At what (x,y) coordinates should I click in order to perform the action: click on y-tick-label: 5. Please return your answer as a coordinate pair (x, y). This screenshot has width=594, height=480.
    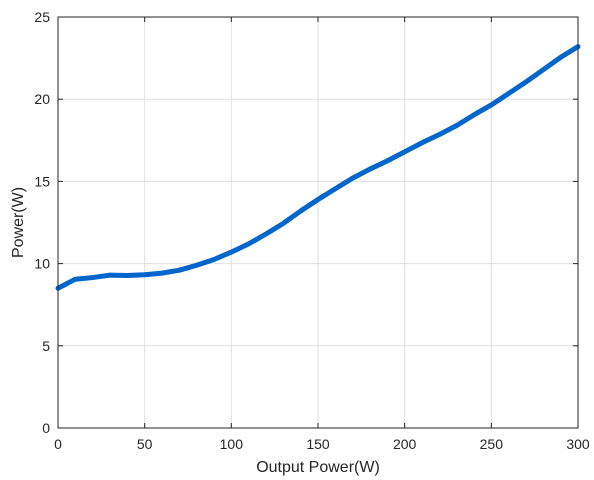
    Looking at the image, I should click on (46, 346).